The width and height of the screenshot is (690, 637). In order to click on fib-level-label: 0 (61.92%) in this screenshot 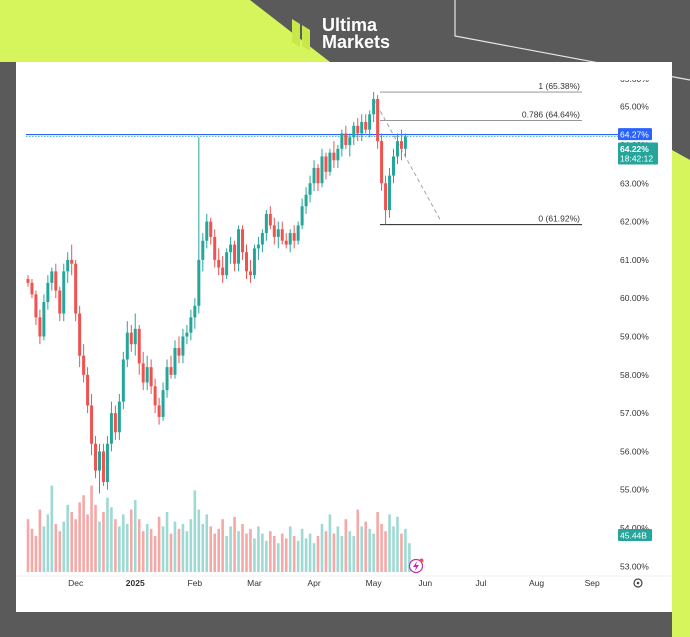, I will do `click(559, 219)`.